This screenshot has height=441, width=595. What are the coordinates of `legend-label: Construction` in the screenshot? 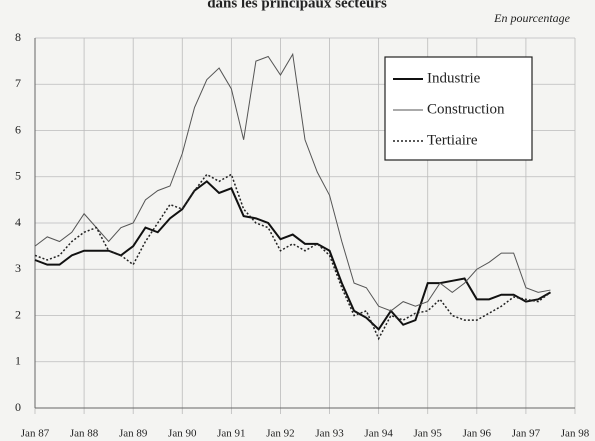 It's located at (466, 109).